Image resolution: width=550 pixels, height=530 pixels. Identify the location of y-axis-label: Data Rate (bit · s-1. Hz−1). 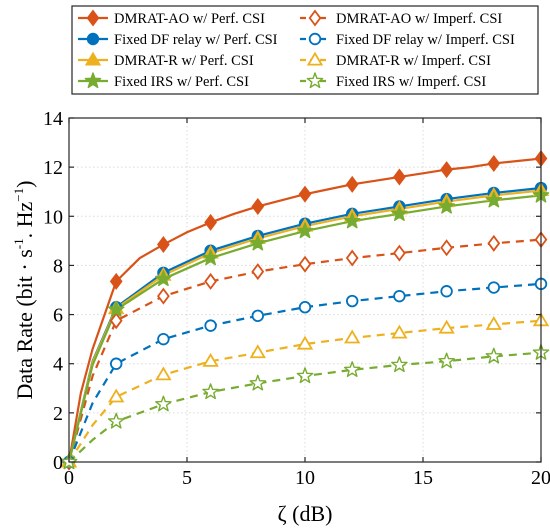
(24, 290).